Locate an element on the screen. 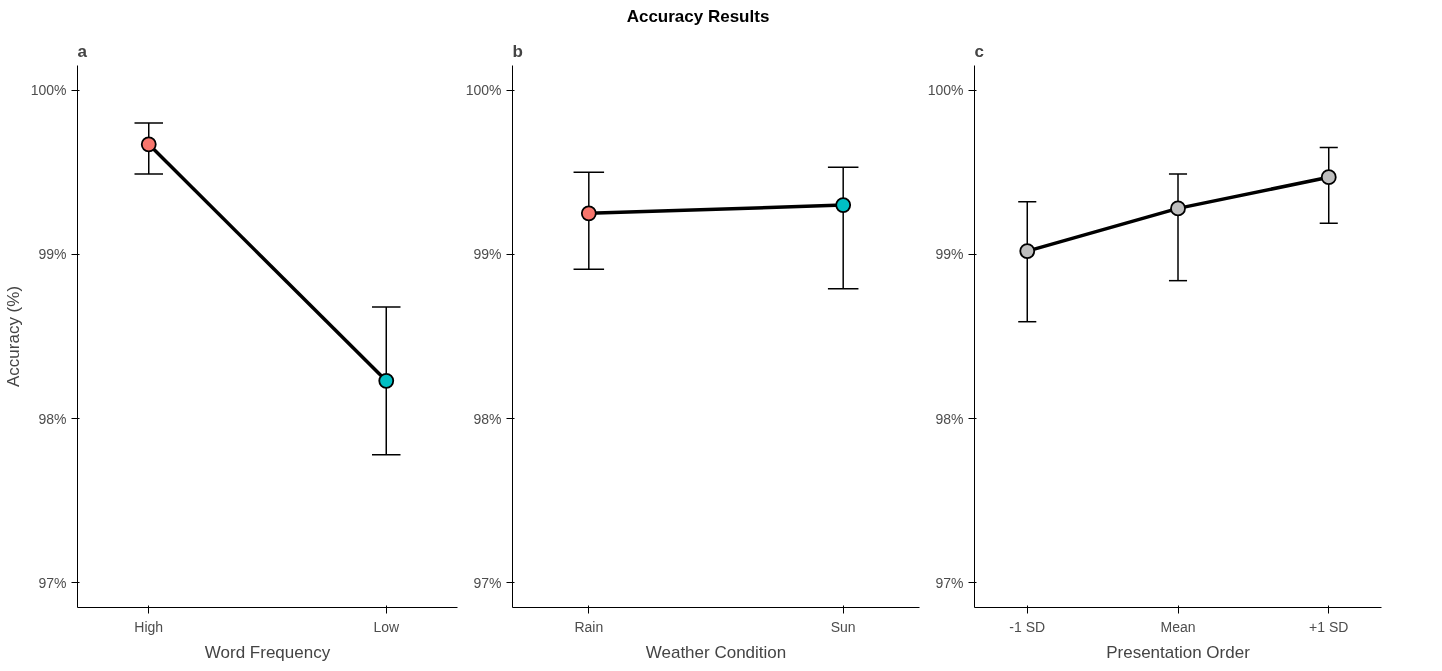 Image resolution: width=1442 pixels, height=671 pixels. chart-title: a is located at coordinates (82, 51).